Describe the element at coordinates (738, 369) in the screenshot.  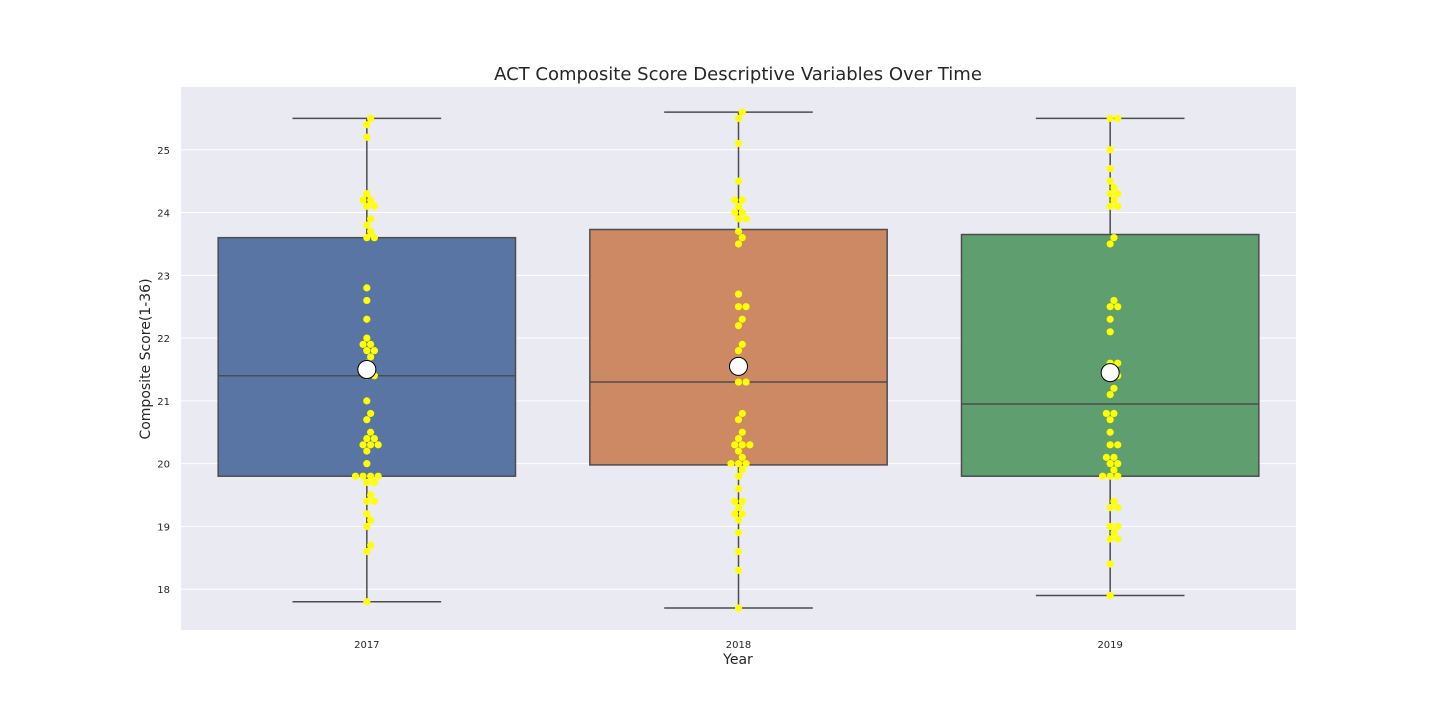
I see `mean-markers` at that location.